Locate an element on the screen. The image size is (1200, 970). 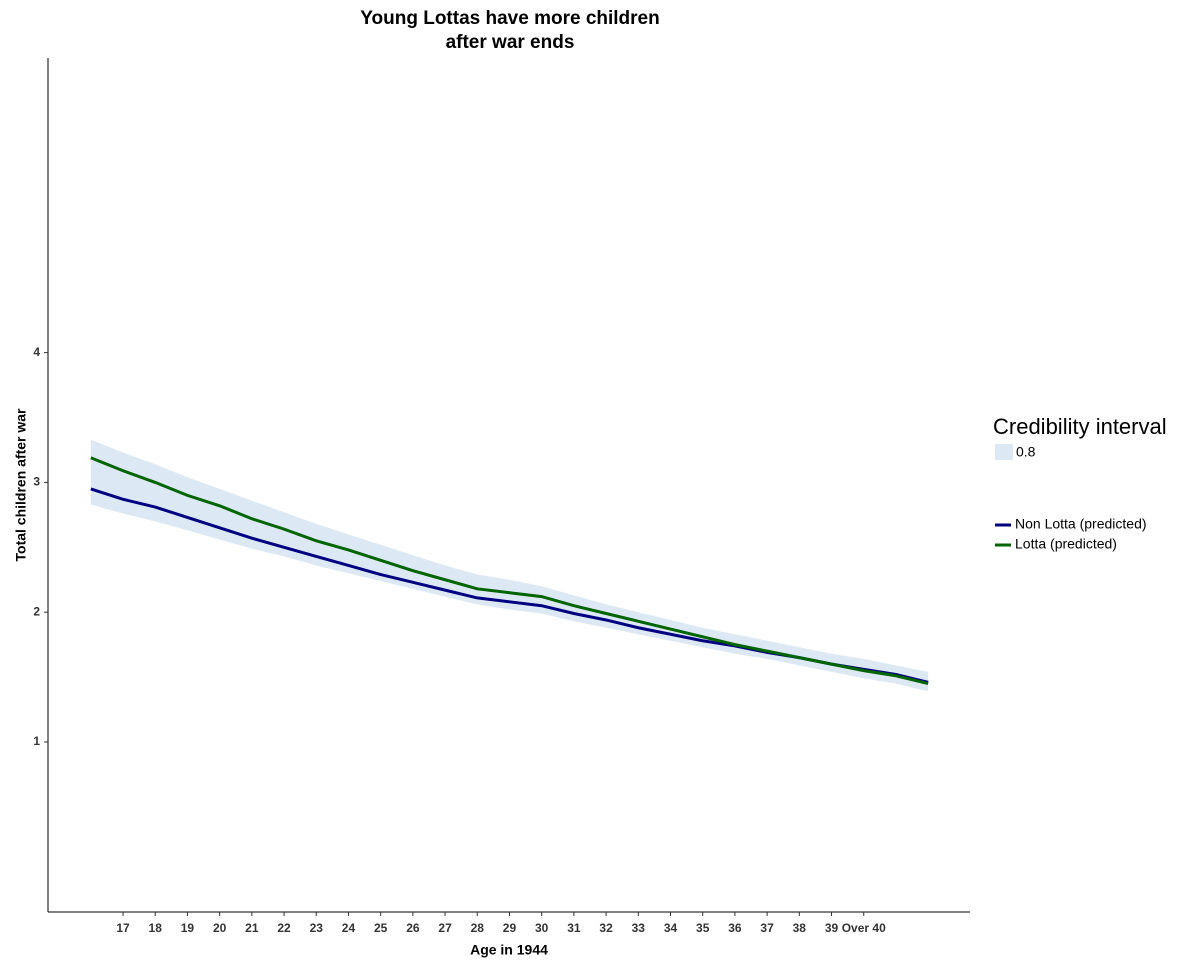
x-tick-label: 23 is located at coordinates (317, 928).